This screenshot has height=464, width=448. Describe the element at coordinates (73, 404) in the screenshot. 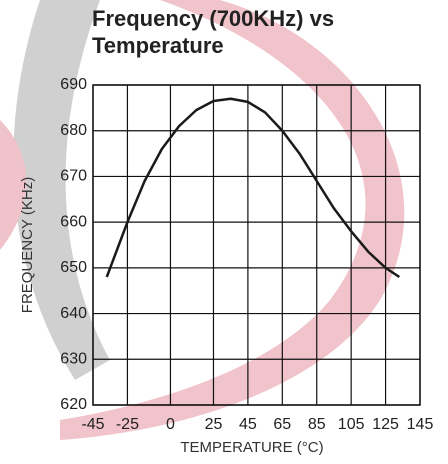

I see `y-tick-label: 620` at that location.